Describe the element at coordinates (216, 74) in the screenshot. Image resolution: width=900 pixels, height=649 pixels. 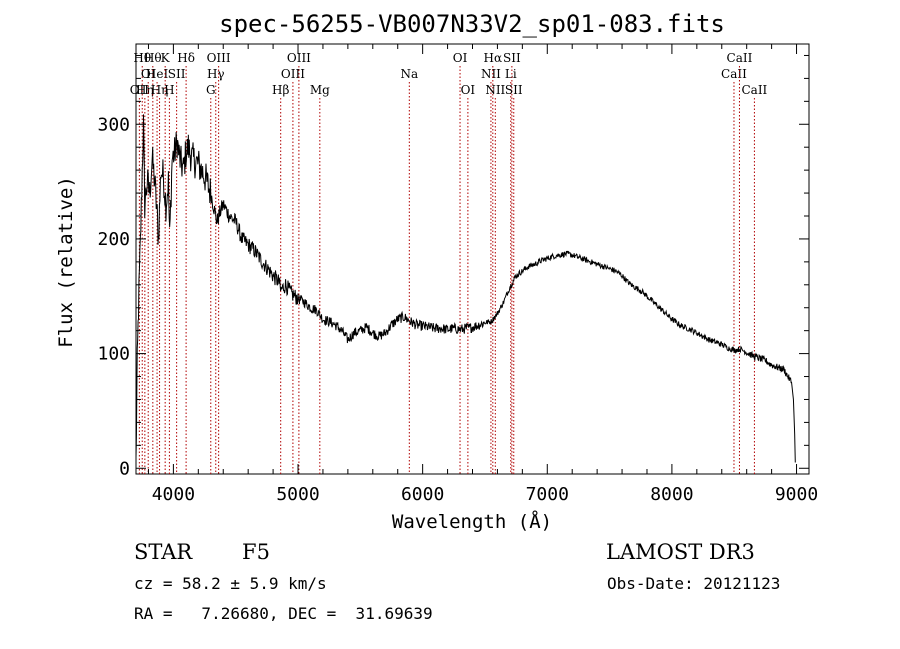
I see `line-marker-label: Hγ` at that location.